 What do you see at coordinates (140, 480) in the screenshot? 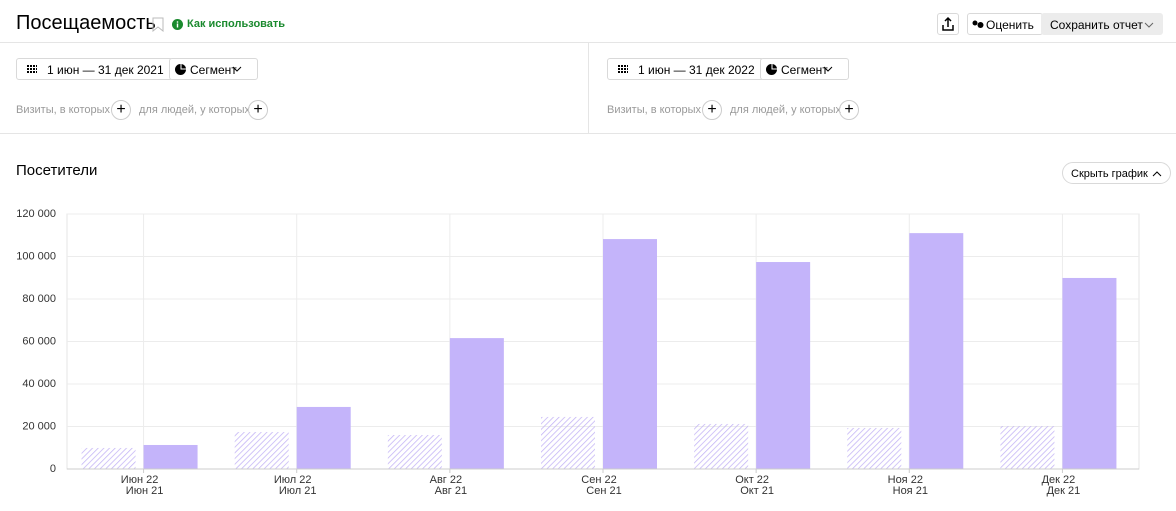
I see `x-tick-label: Июн 22` at bounding box center [140, 480].